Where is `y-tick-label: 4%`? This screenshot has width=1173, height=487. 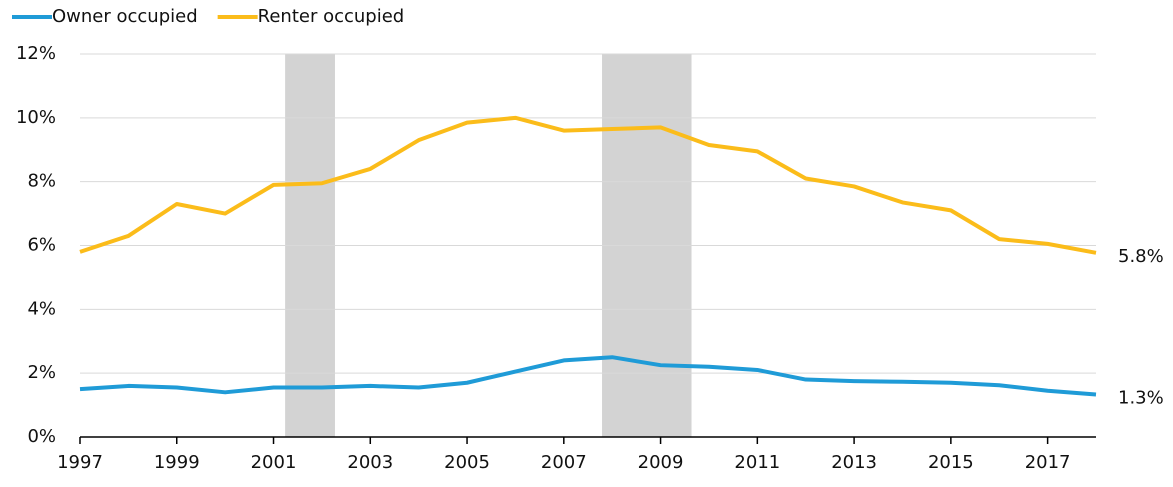
y-tick-label: 4% is located at coordinates (41, 308).